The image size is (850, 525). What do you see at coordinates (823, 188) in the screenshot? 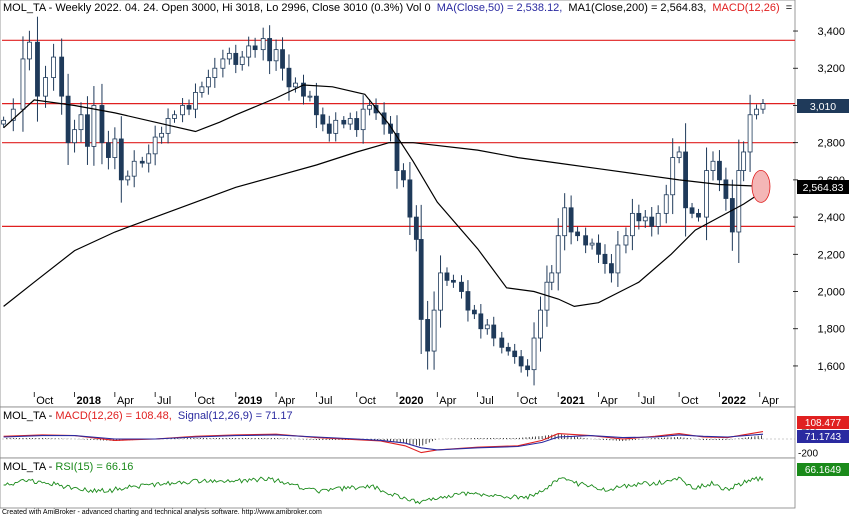
I see `ma200-label: 2,564.83` at bounding box center [823, 188].